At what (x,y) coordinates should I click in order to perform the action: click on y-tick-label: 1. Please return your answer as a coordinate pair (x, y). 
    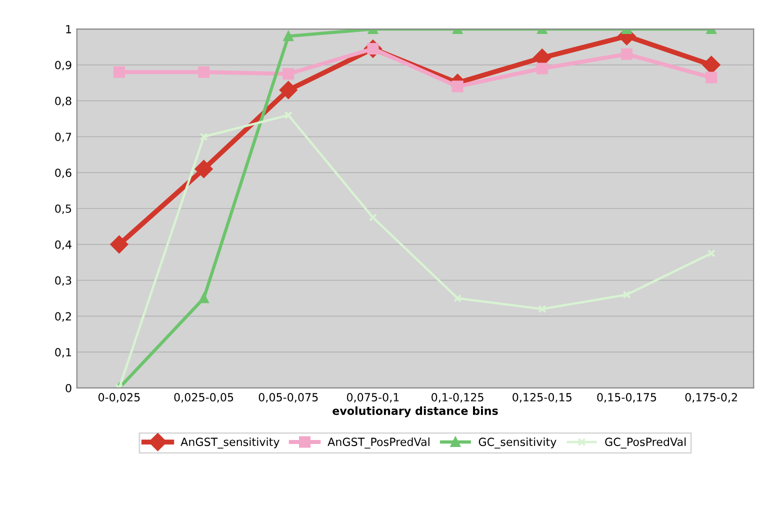
    Looking at the image, I should click on (69, 29).